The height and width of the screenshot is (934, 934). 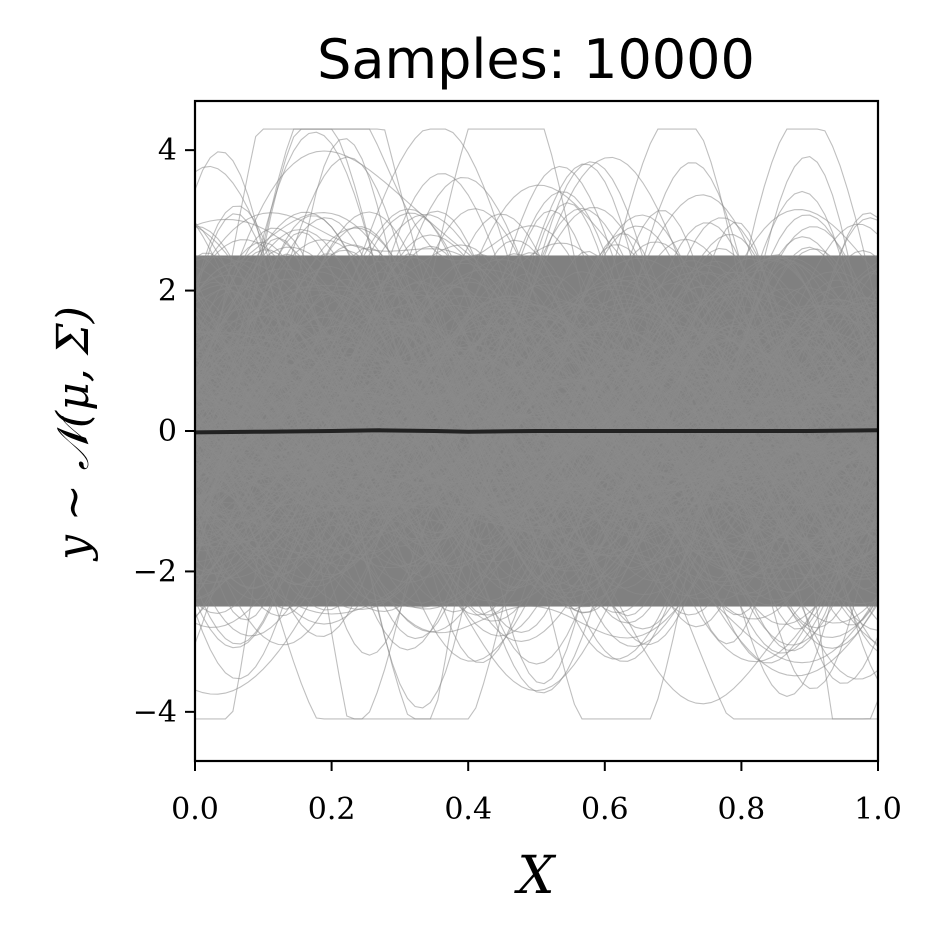 I want to click on series-layer, so click(x=536, y=431).